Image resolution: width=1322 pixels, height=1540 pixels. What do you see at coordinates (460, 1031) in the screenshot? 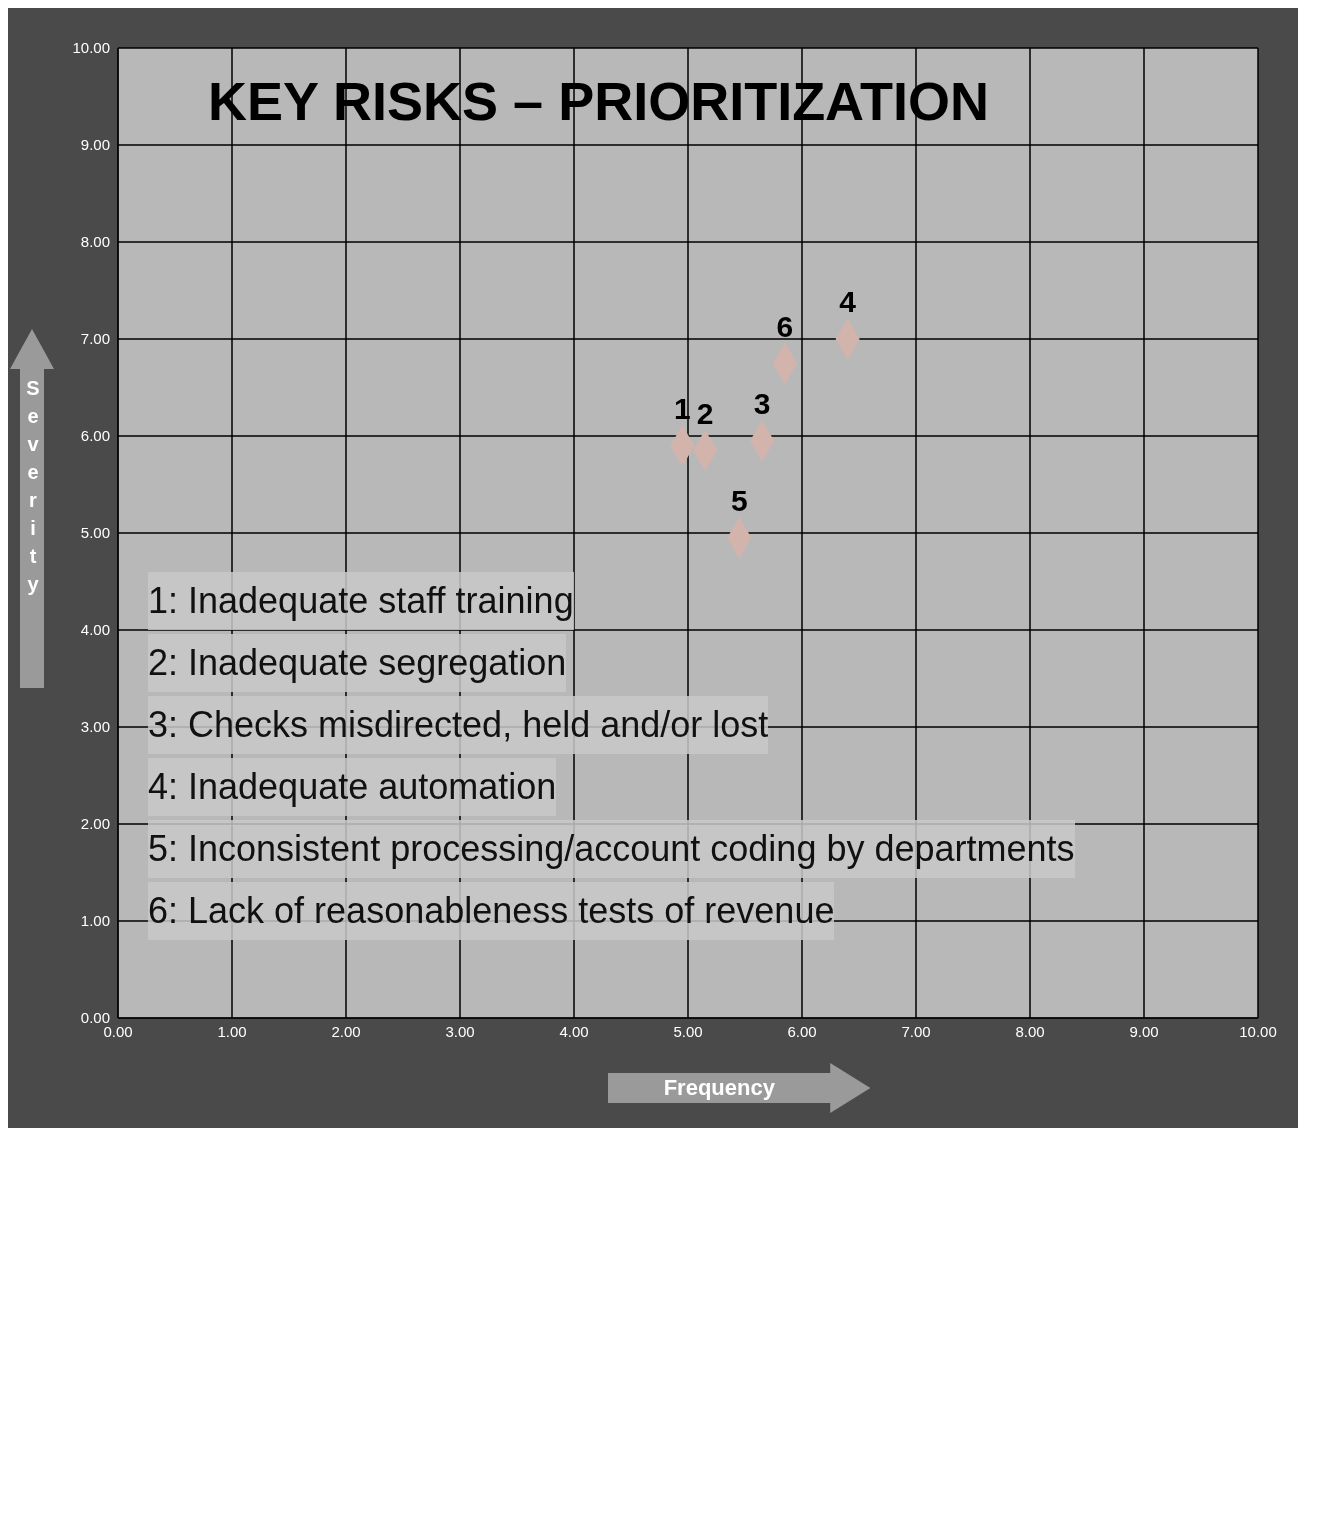
I see `x-tick-label: 3.00` at bounding box center [460, 1031].